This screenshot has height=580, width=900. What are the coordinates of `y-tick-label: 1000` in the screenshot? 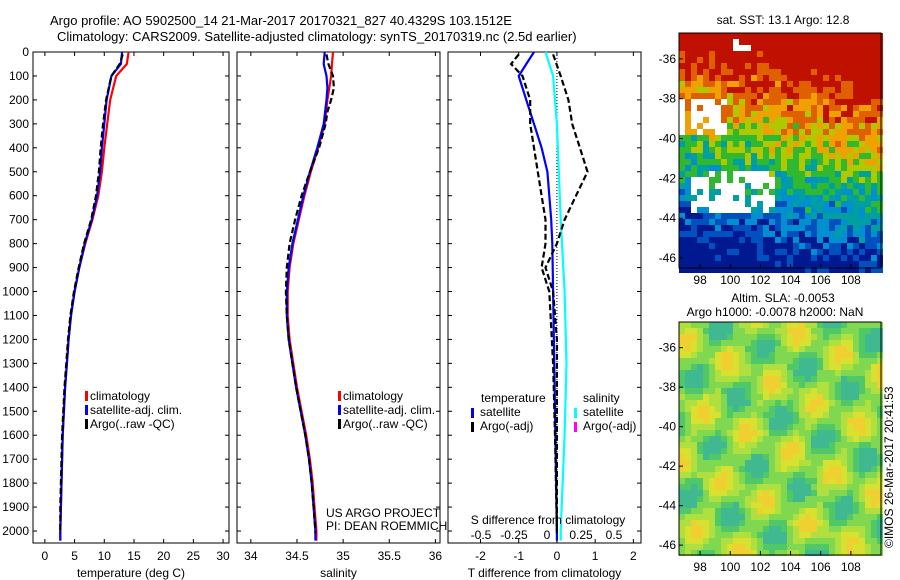 It's located at (15, 292).